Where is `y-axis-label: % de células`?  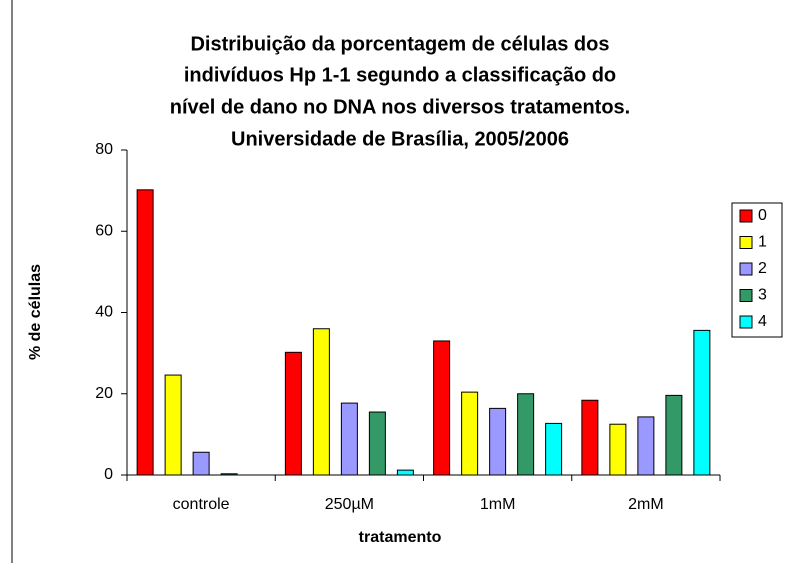
y-axis-label: % de células is located at coordinates (35, 312).